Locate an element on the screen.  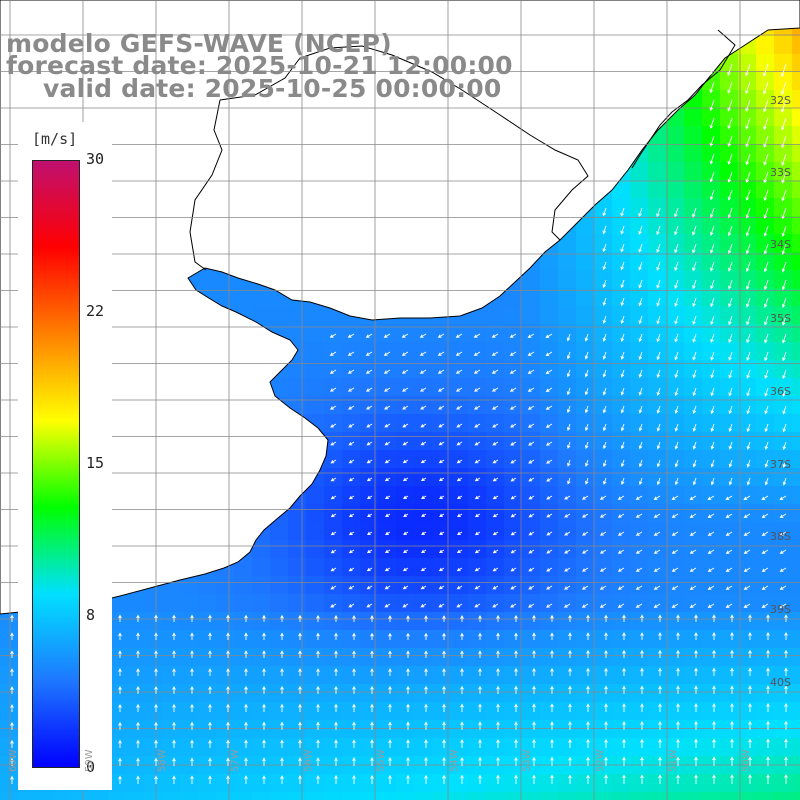
lat-label: 32S is located at coordinates (780, 100).